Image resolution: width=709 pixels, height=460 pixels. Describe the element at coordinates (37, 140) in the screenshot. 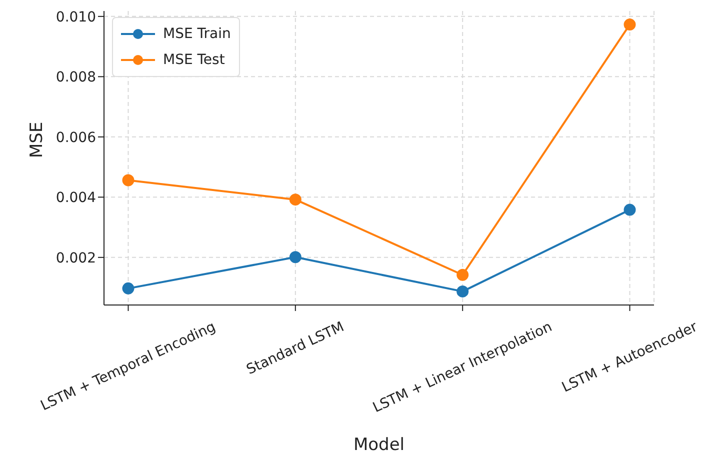

I see `y-axis-title: MSE` at that location.